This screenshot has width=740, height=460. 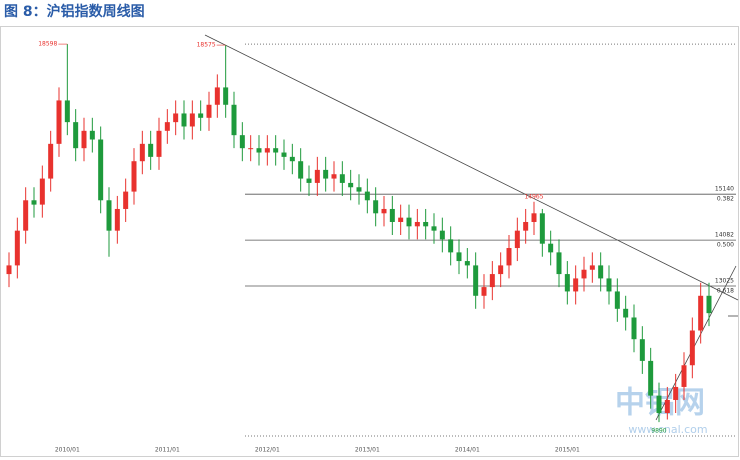 I want to click on level-value: 15140, so click(x=724, y=189).